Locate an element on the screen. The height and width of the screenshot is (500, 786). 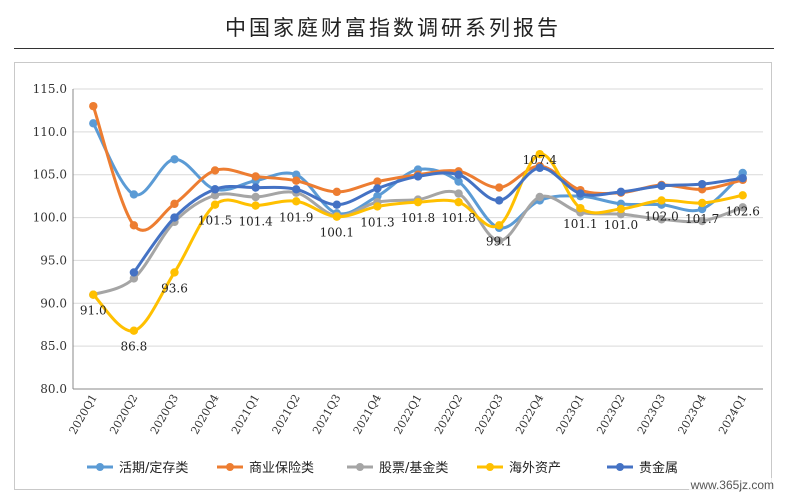
y-tick-label: 95.0 is located at coordinates (53, 260).